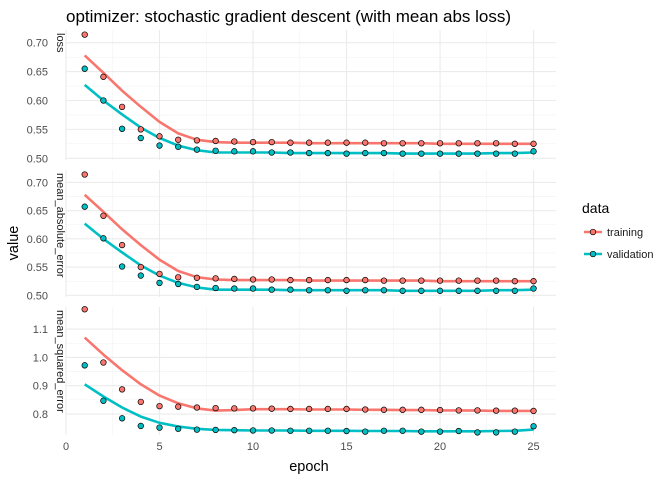 This screenshot has width=672, height=480. I want to click on y-tick-label: 1.1, so click(40, 330).